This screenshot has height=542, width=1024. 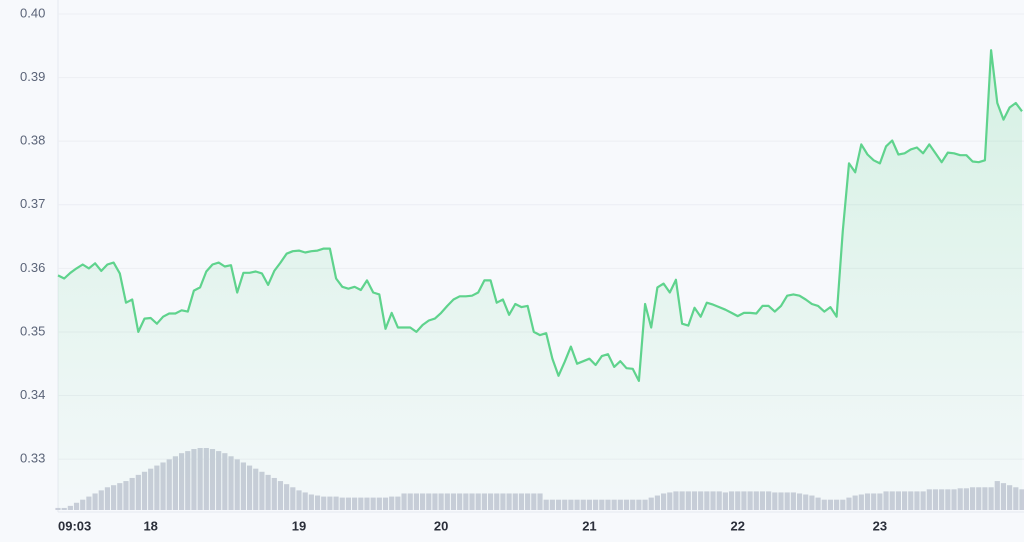 I want to click on y-tick-label: 0.33, so click(x=32, y=458).